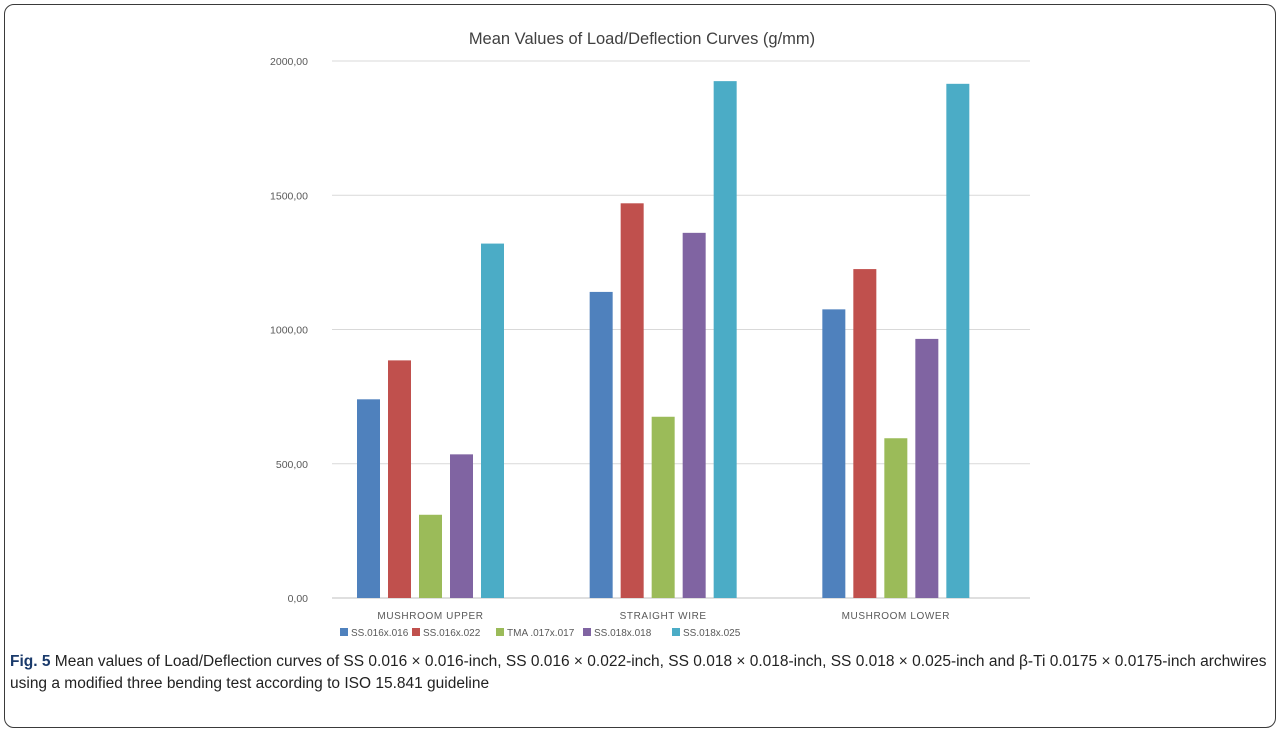 This screenshot has height=734, width=1284. Describe the element at coordinates (380, 633) in the screenshot. I see `legend-label: SS.016x.016` at that location.